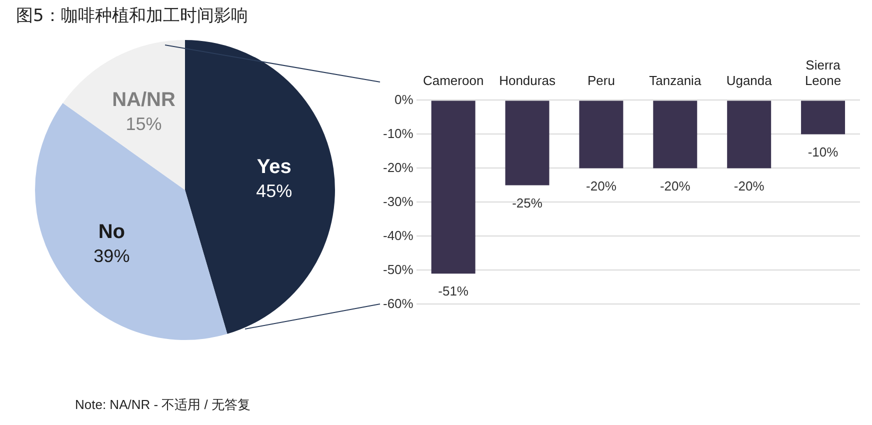 Image resolution: width=872 pixels, height=425 pixels. Describe the element at coordinates (144, 124) in the screenshot. I see `data-label: 15%` at that location.